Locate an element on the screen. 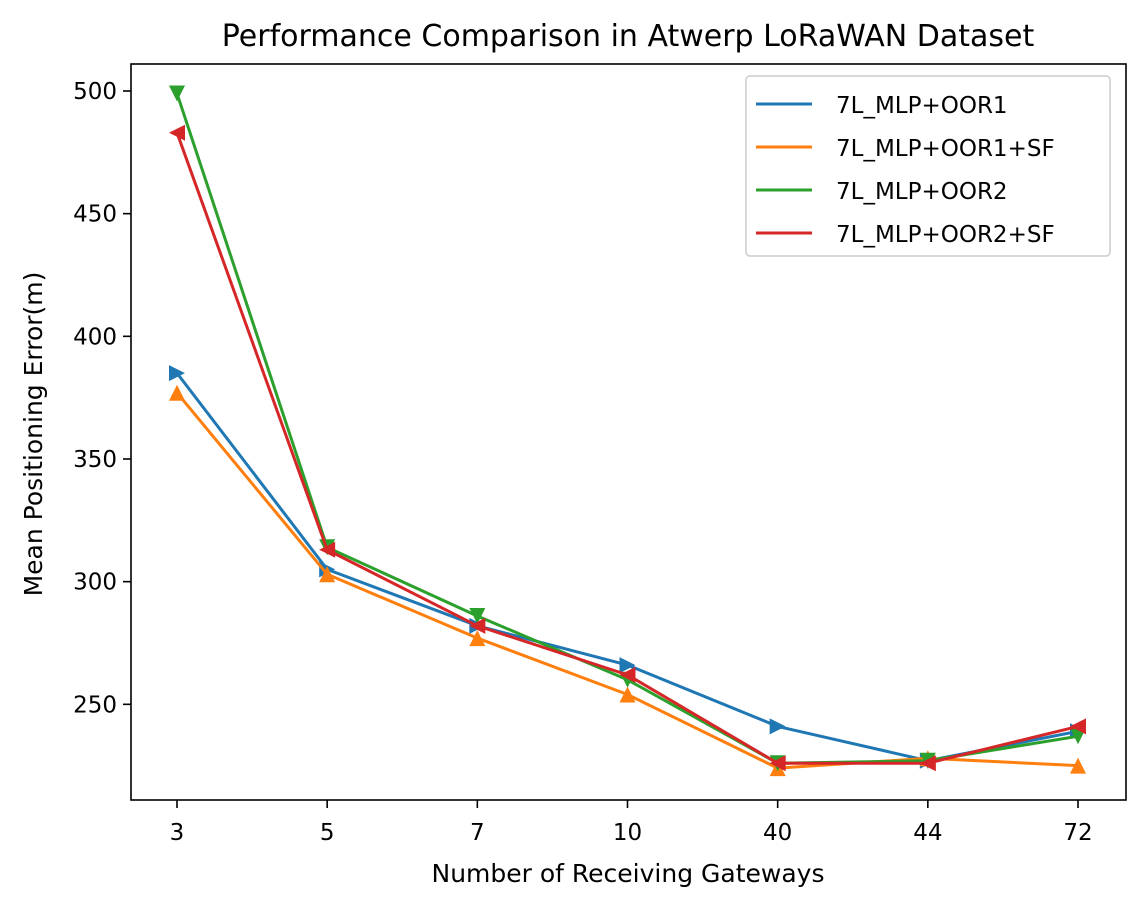 The image size is (1143, 912). y-axis: 250 300 350 400 450 500 is located at coordinates (102, 398).